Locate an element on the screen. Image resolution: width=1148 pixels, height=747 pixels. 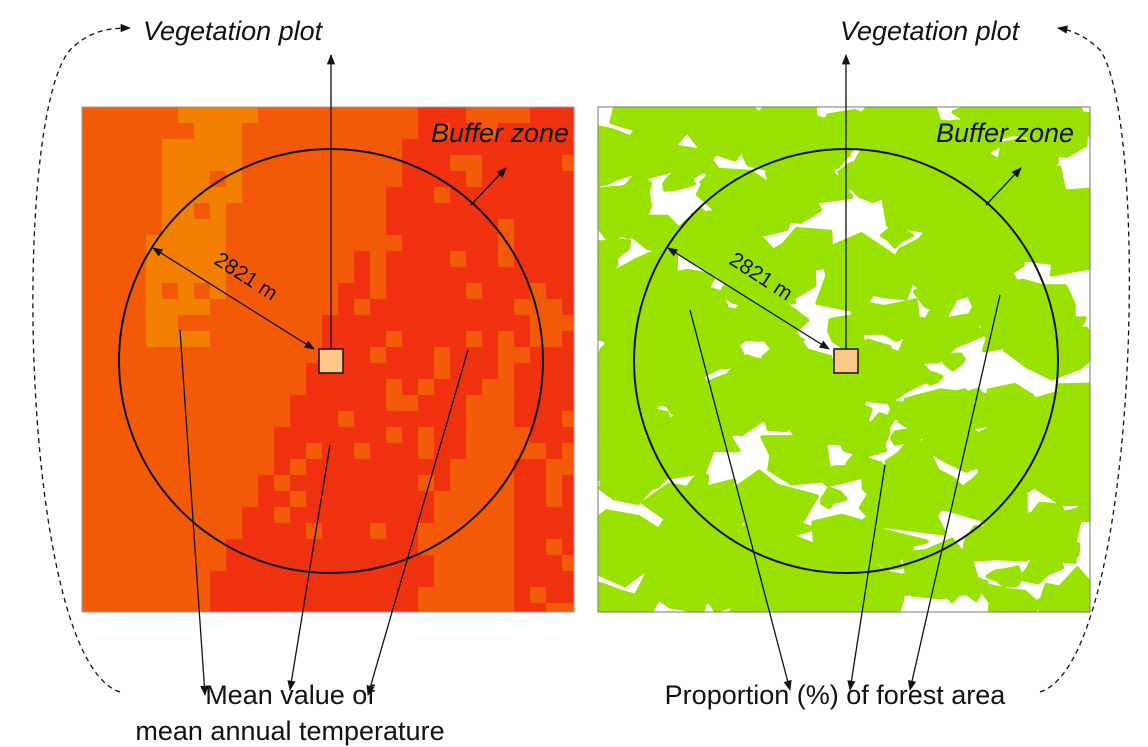
radius-arrow is located at coordinates (233, 298).